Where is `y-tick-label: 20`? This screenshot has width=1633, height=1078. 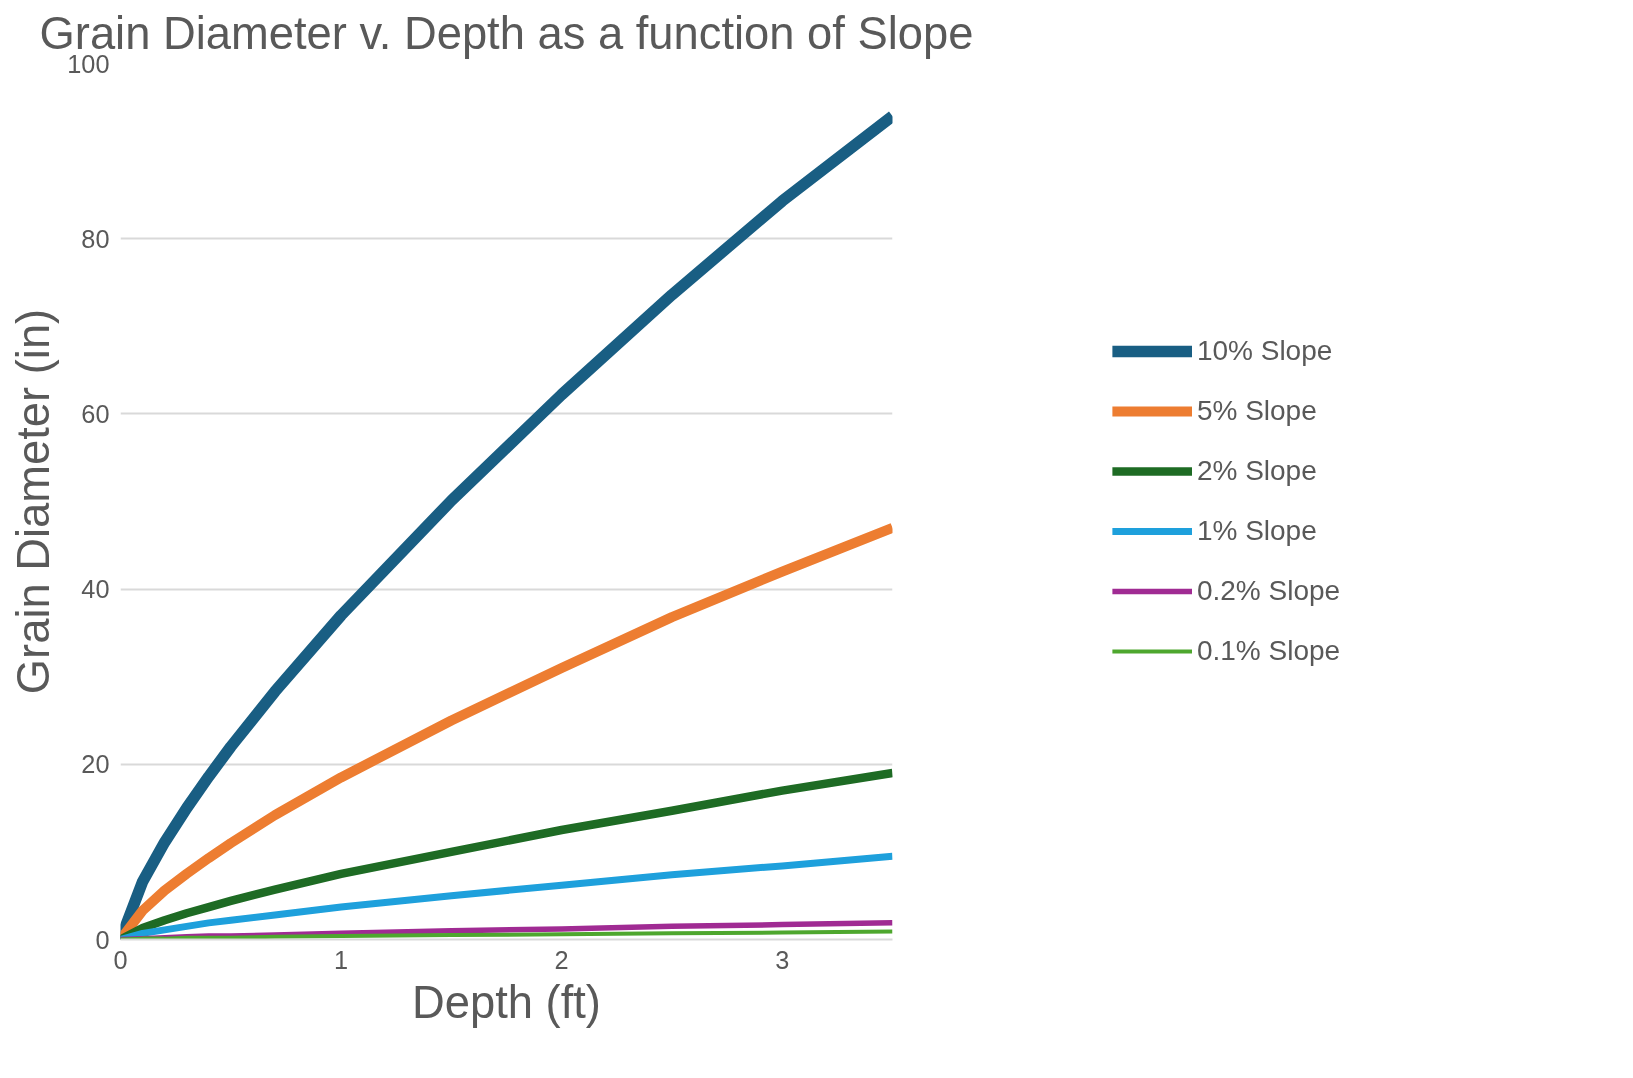 y-tick-label: 20 is located at coordinates (95, 764).